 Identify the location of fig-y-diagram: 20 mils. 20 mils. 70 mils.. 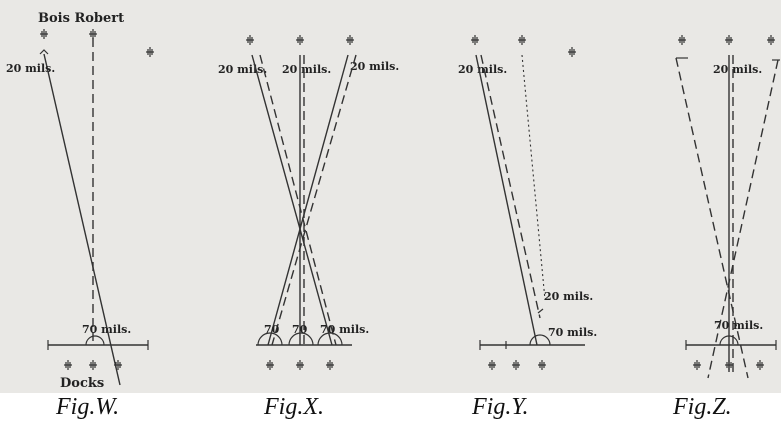
(527, 202).